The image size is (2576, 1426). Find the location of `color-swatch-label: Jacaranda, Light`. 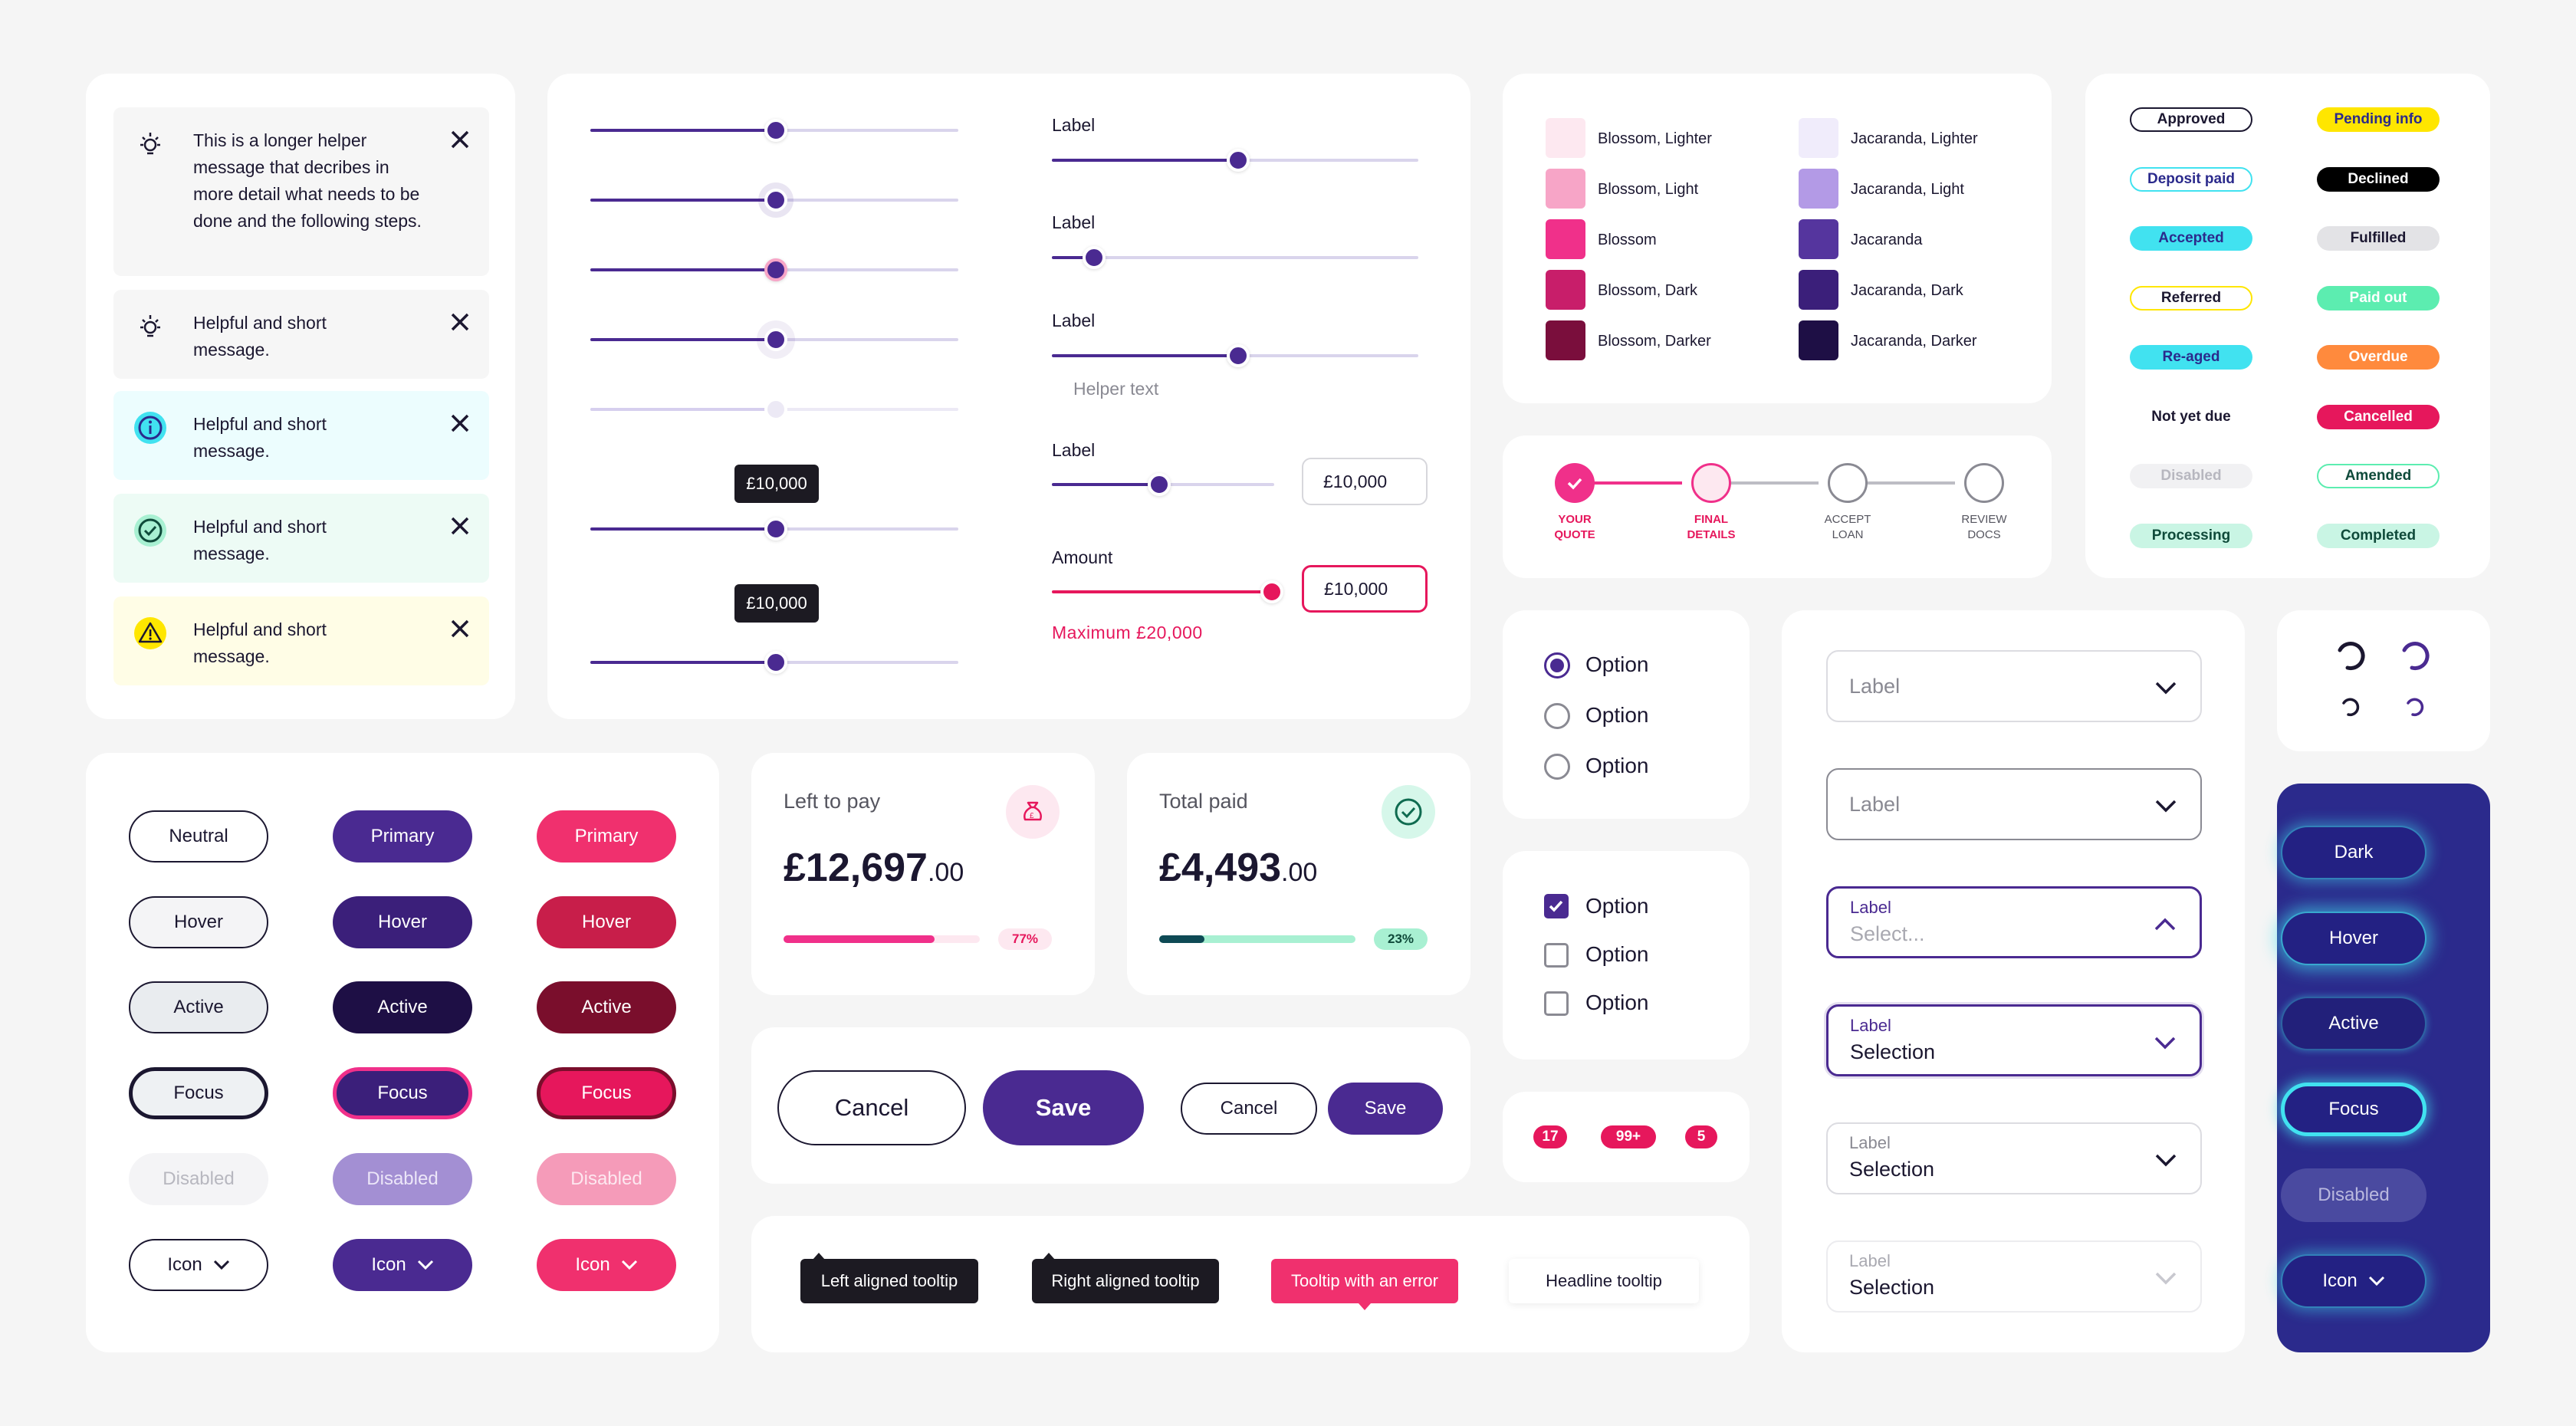

color-swatch-label: Jacaranda, Light is located at coordinates (1907, 189).